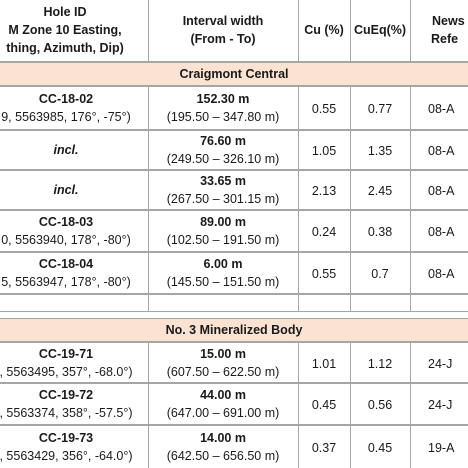  What do you see at coordinates (66, 222) in the screenshot?
I see `hole-id: CC-18-03` at bounding box center [66, 222].